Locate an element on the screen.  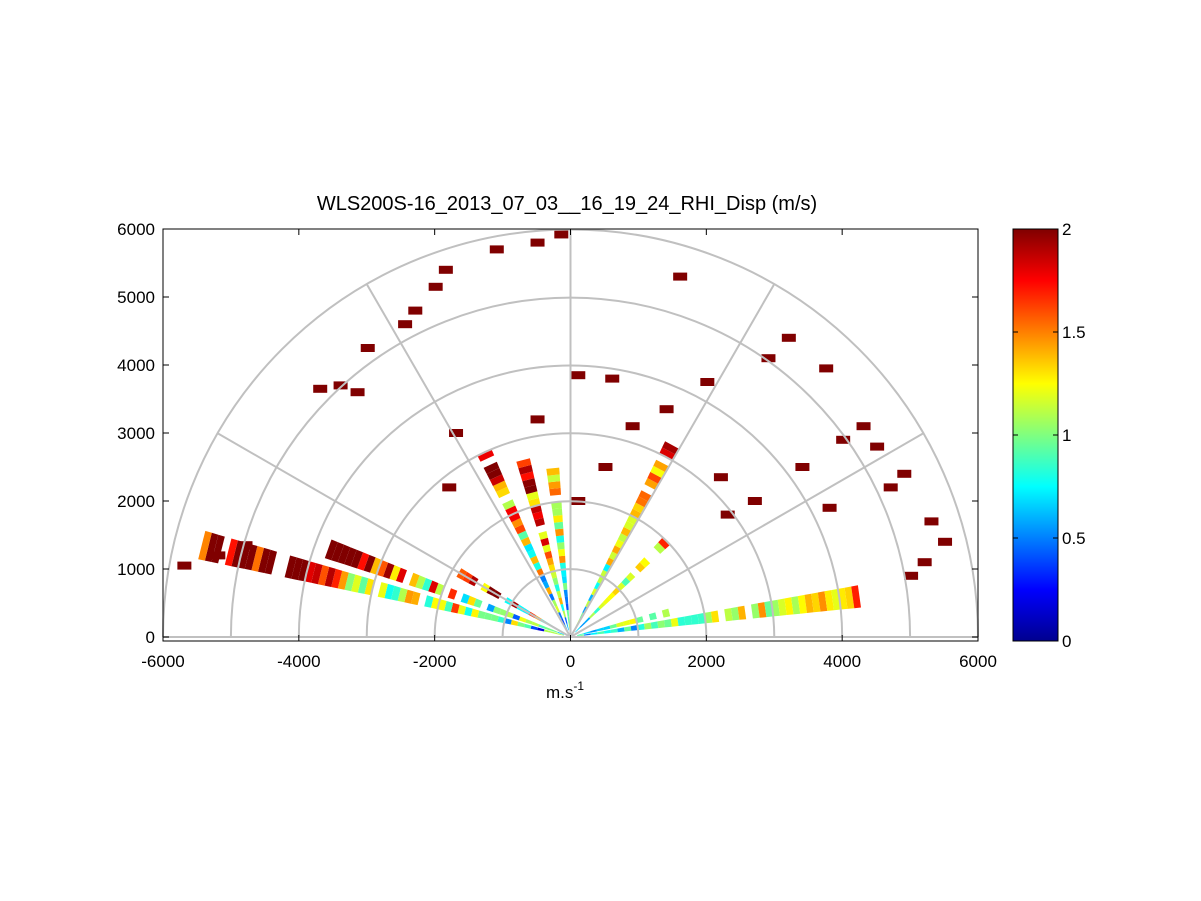
y-tick-label: 6000 is located at coordinates (136, 229).